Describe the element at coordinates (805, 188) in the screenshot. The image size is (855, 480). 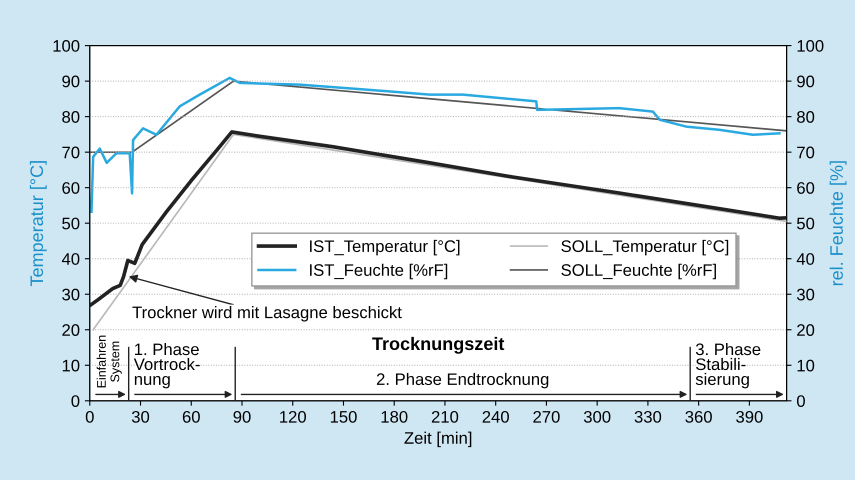
I see `y2-tick-label: 60` at that location.